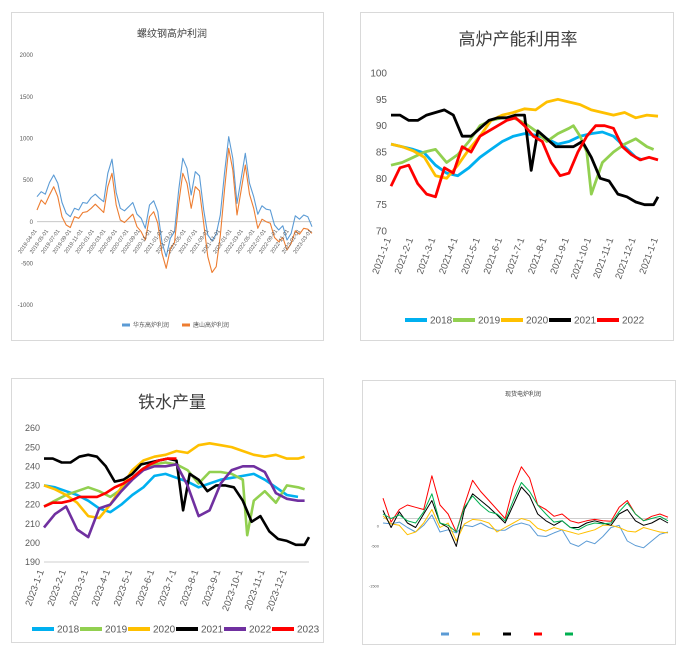  I want to click on y-tick-label: 200, so click(32, 543).